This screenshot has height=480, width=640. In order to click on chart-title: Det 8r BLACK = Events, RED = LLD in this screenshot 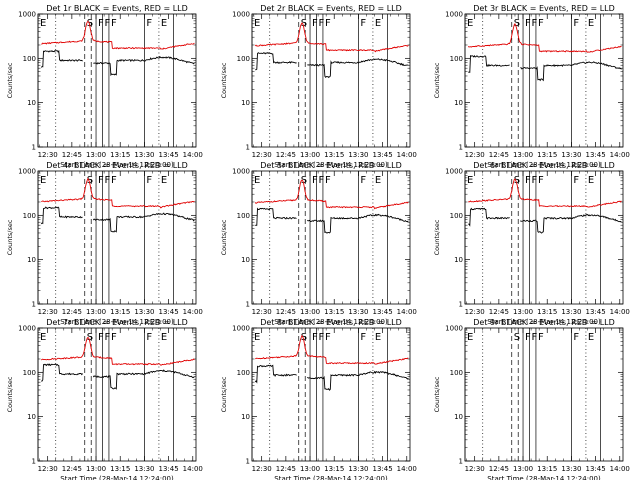, I will do `click(331, 322)`.